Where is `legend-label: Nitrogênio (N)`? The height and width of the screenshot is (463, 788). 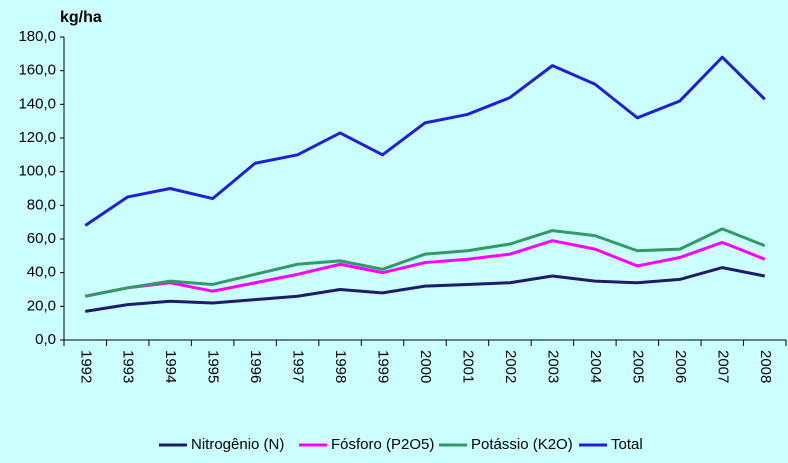 legend-label: Nitrogênio (N) is located at coordinates (237, 444).